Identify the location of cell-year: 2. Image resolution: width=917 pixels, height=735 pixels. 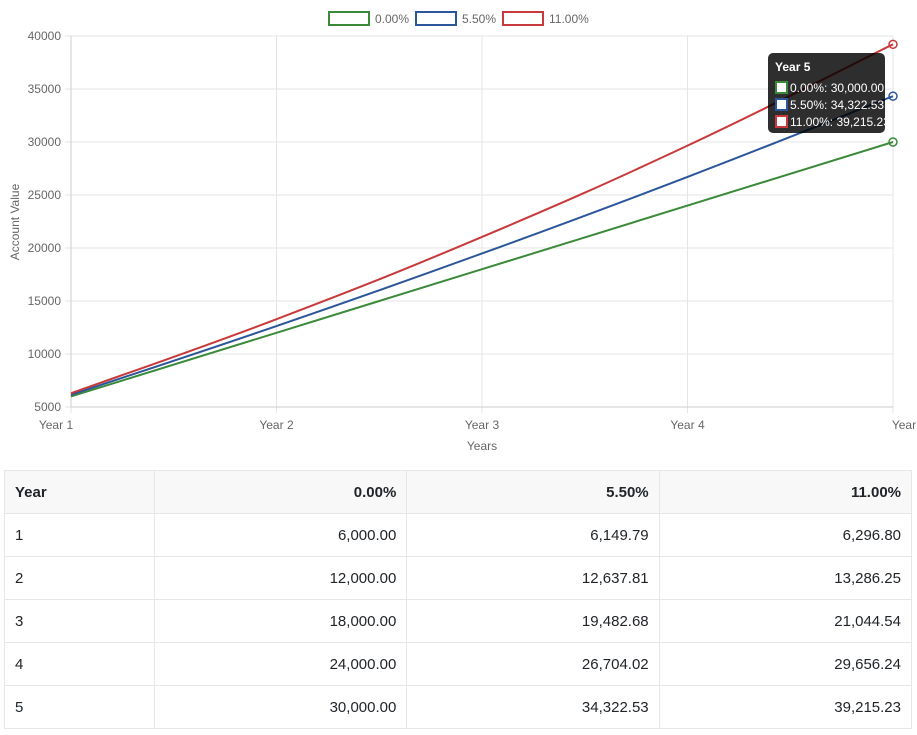
(79, 578).